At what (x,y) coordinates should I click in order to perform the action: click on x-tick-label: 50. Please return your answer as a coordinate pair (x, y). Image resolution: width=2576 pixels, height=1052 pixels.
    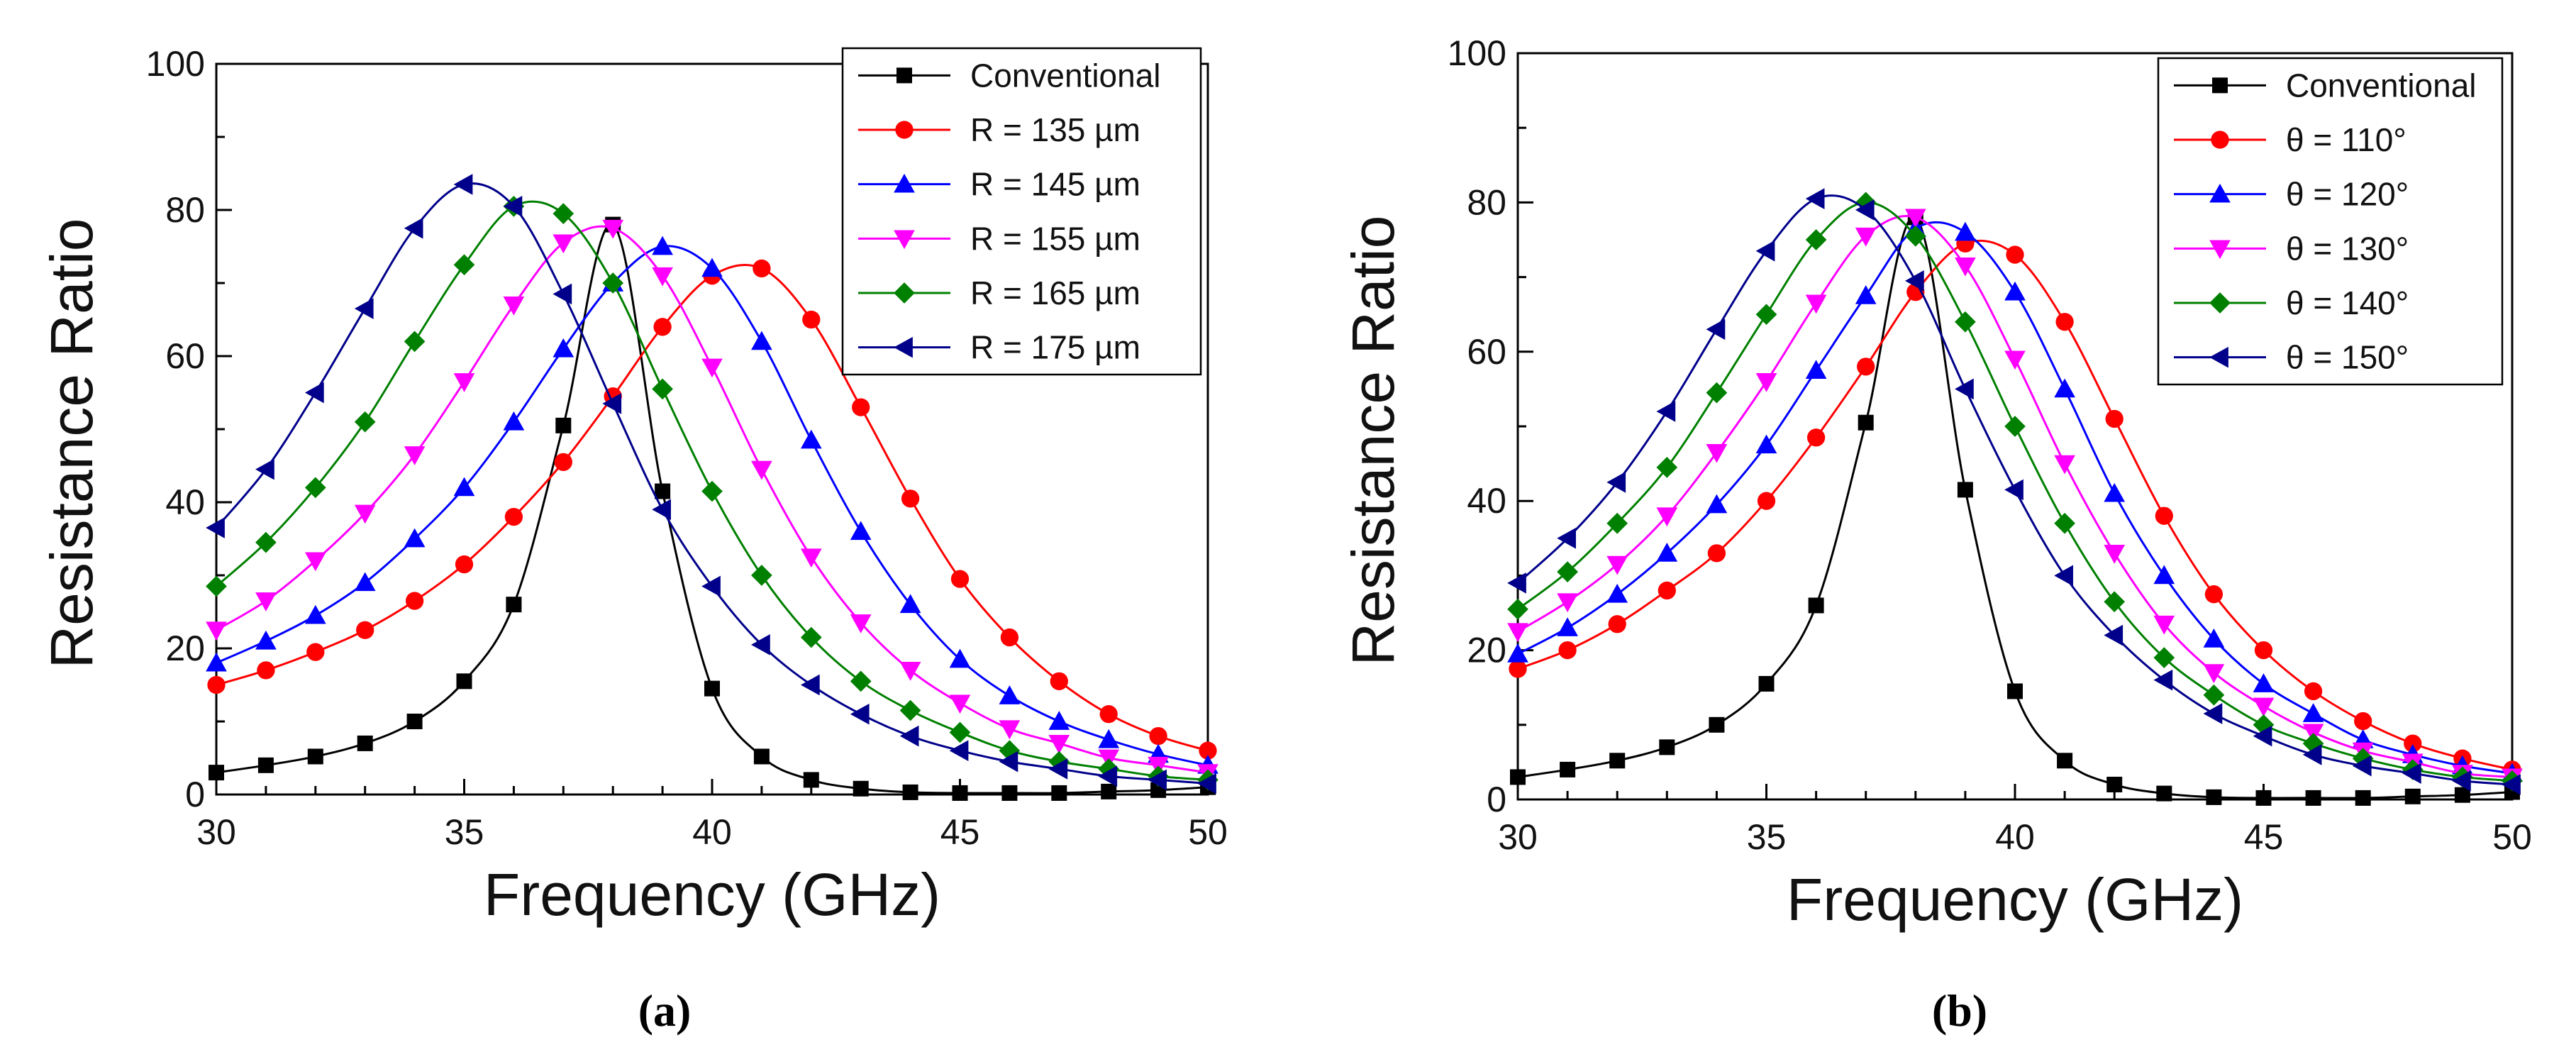
    Looking at the image, I should click on (2512, 837).